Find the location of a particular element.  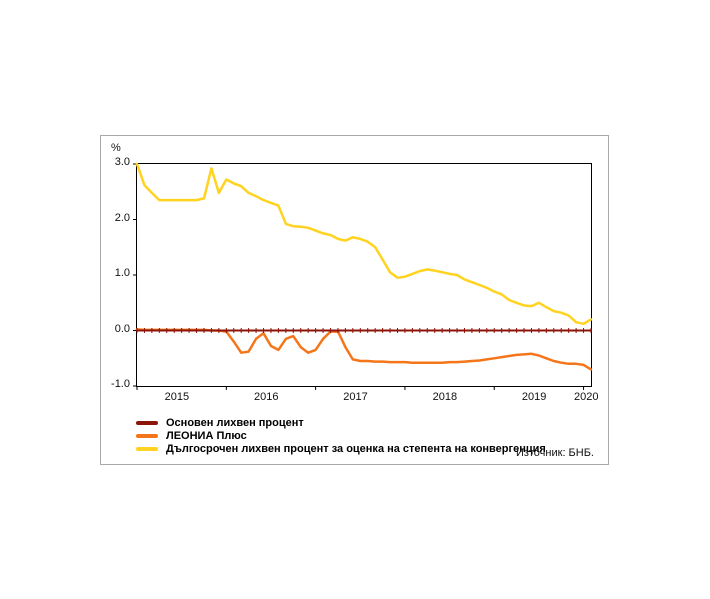

legend-item-base-rate: Основен лихвен процент is located at coordinates (341, 422).